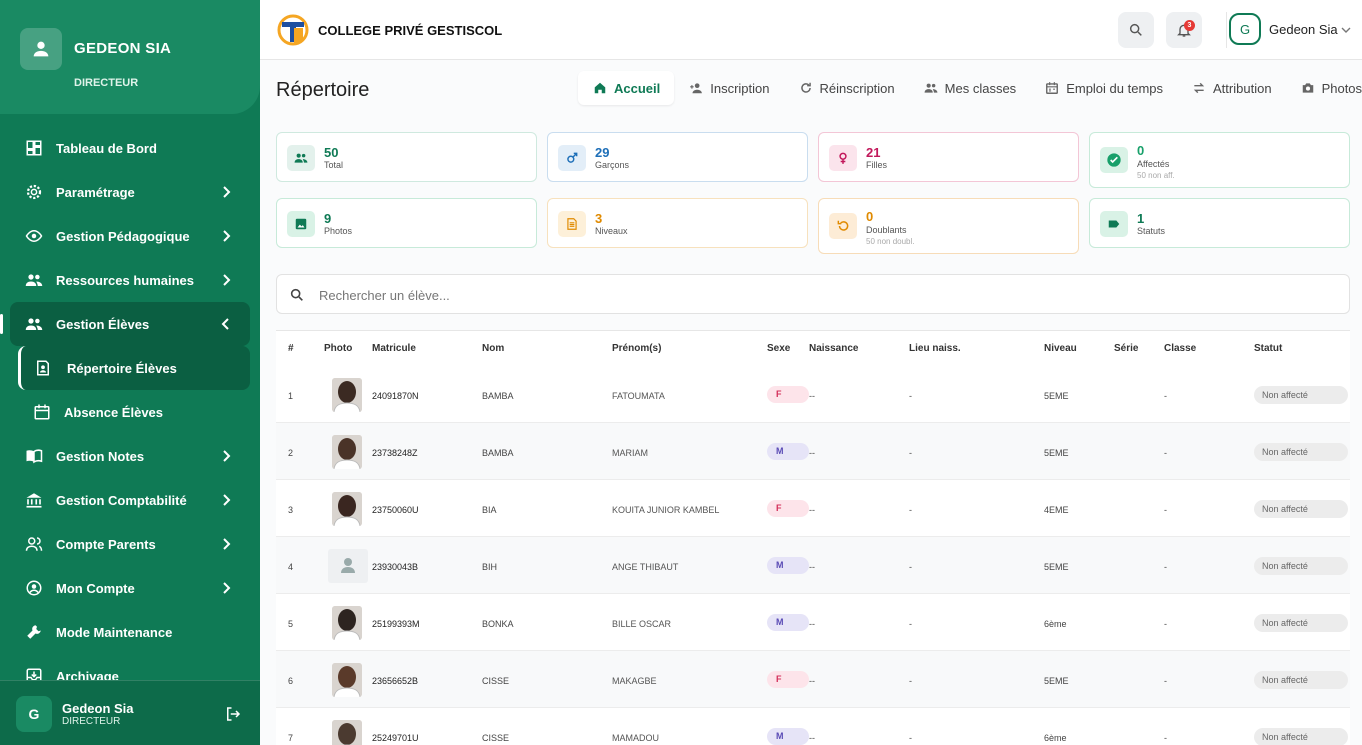  What do you see at coordinates (394, 348) in the screenshot?
I see `column-header: Matricule` at bounding box center [394, 348].